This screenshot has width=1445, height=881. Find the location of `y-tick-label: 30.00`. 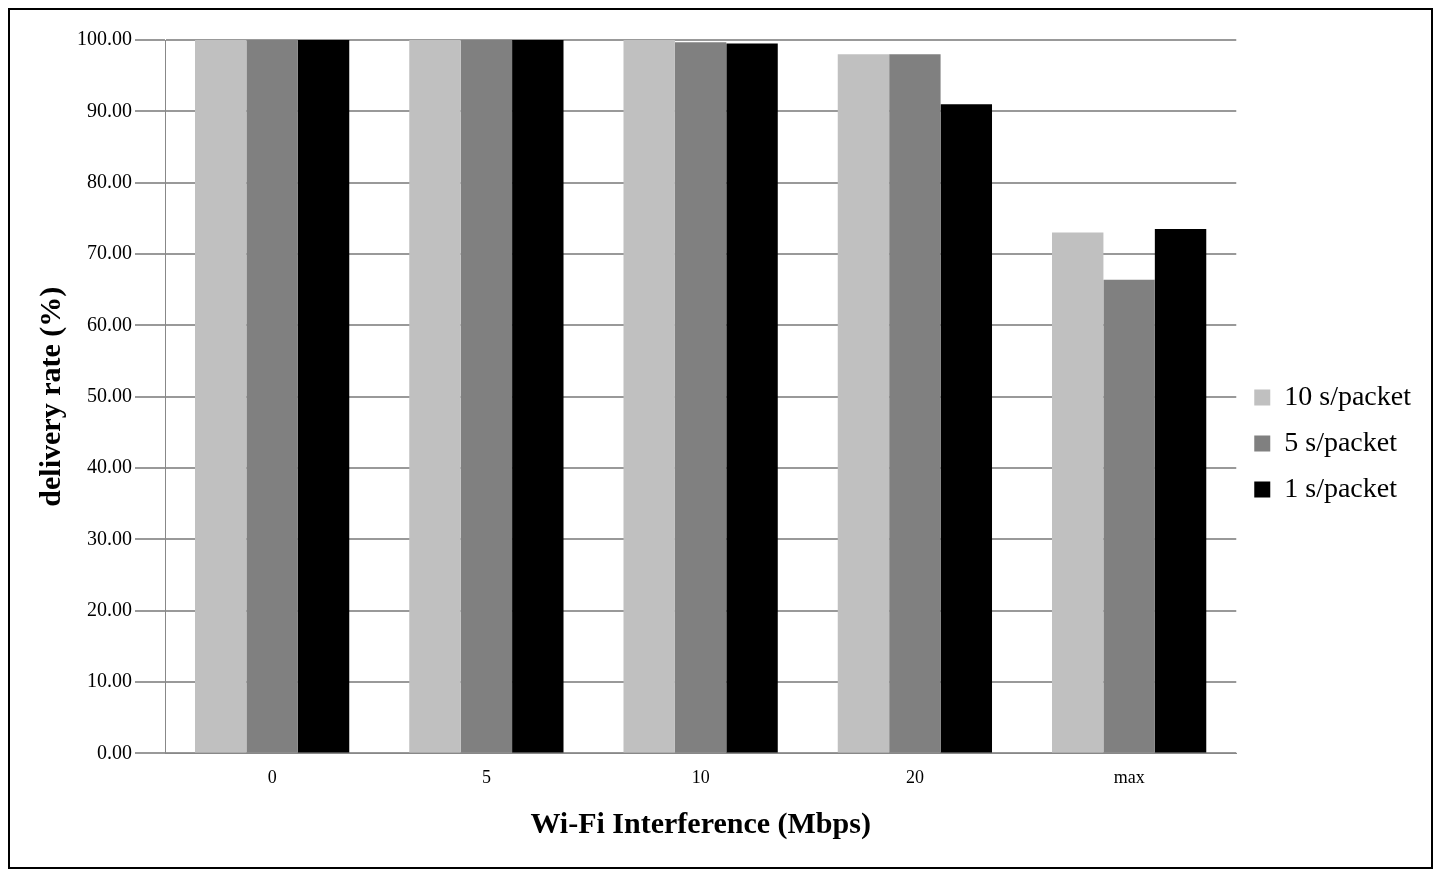

y-tick-label: 30.00 is located at coordinates (109, 537).